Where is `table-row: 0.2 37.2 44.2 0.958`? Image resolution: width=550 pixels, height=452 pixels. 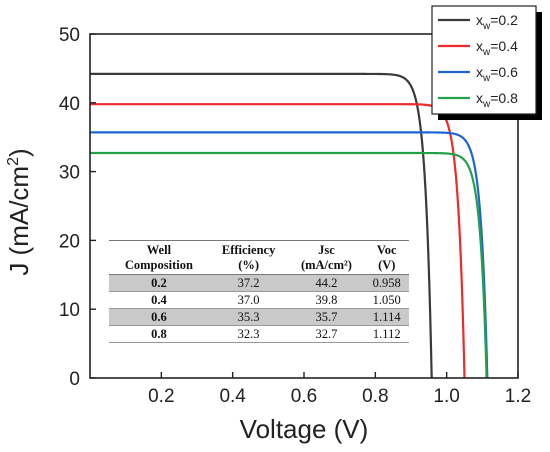 table-row: 0.2 37.2 44.2 0.958 is located at coordinates (259, 283).